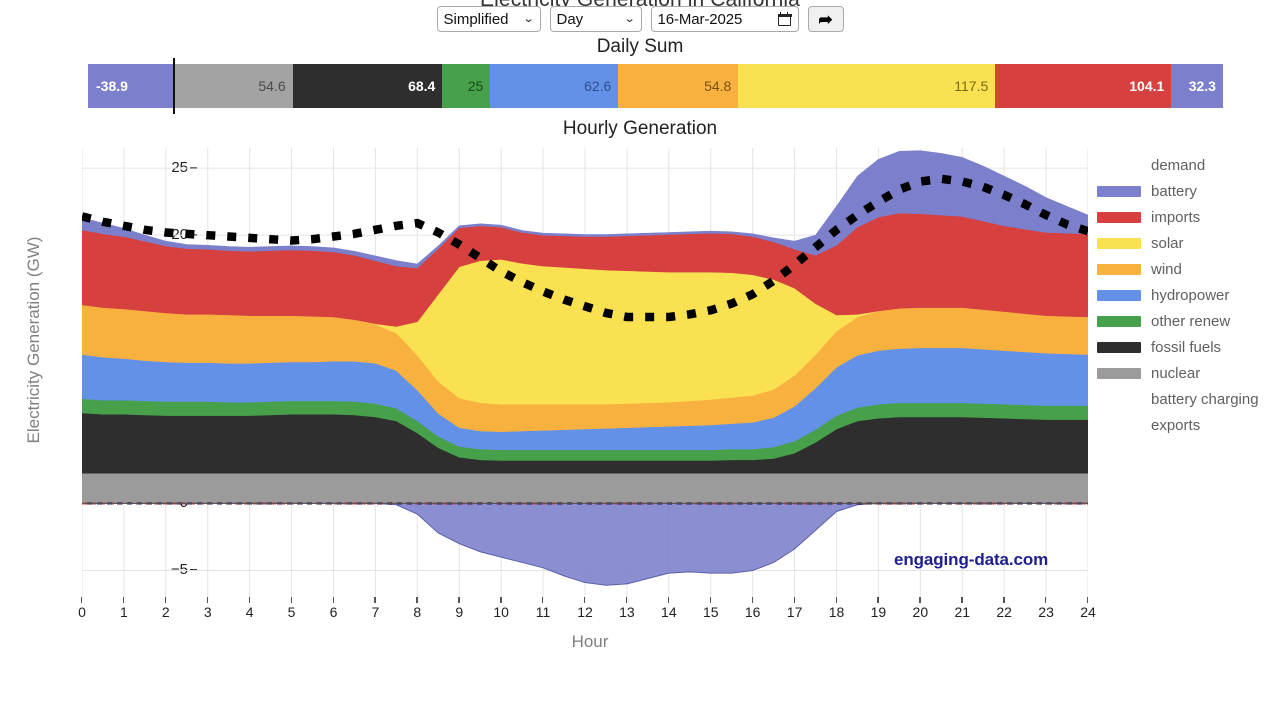 This screenshot has width=1280, height=719. I want to click on page-title: Electricity Generation in California, so click(640, 6).